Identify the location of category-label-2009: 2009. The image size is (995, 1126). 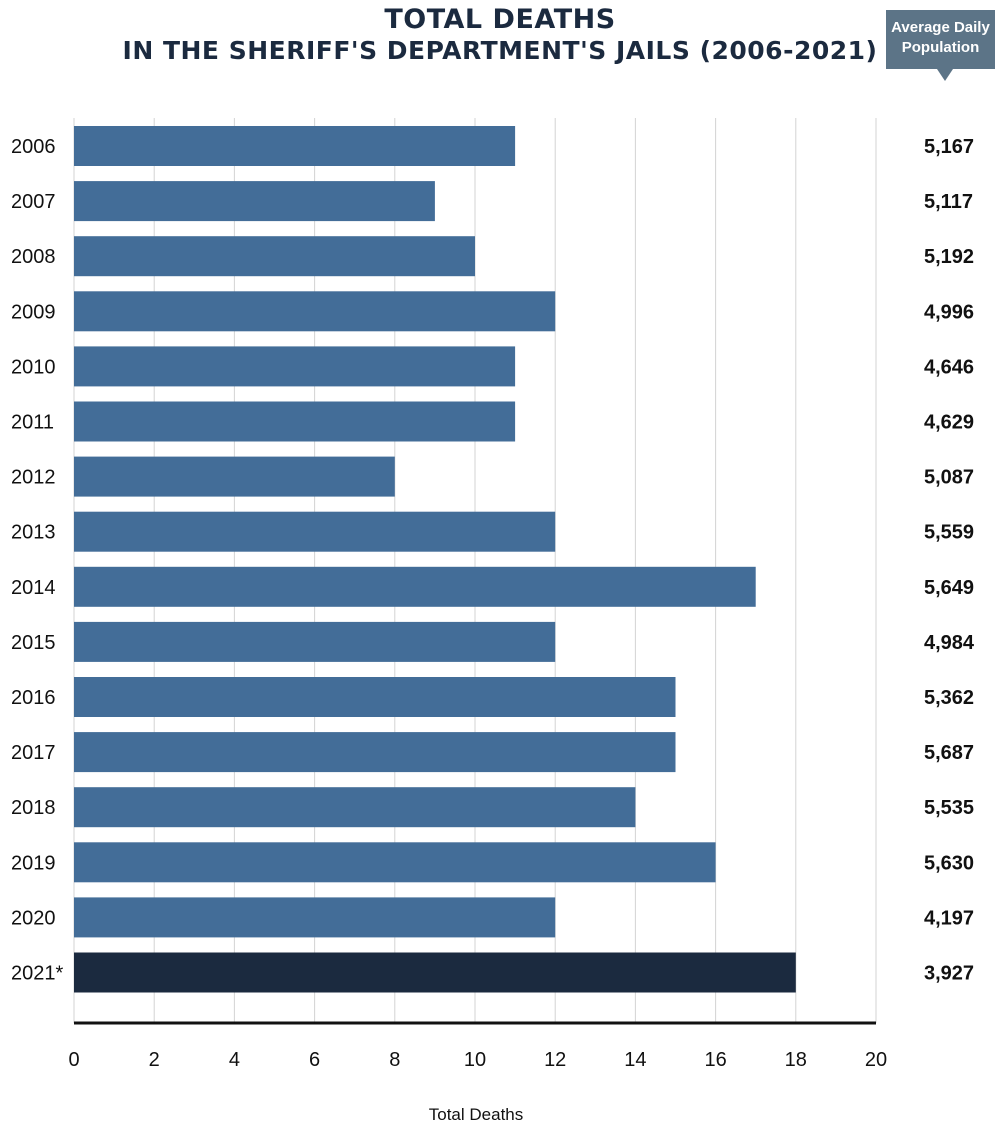
(33, 312).